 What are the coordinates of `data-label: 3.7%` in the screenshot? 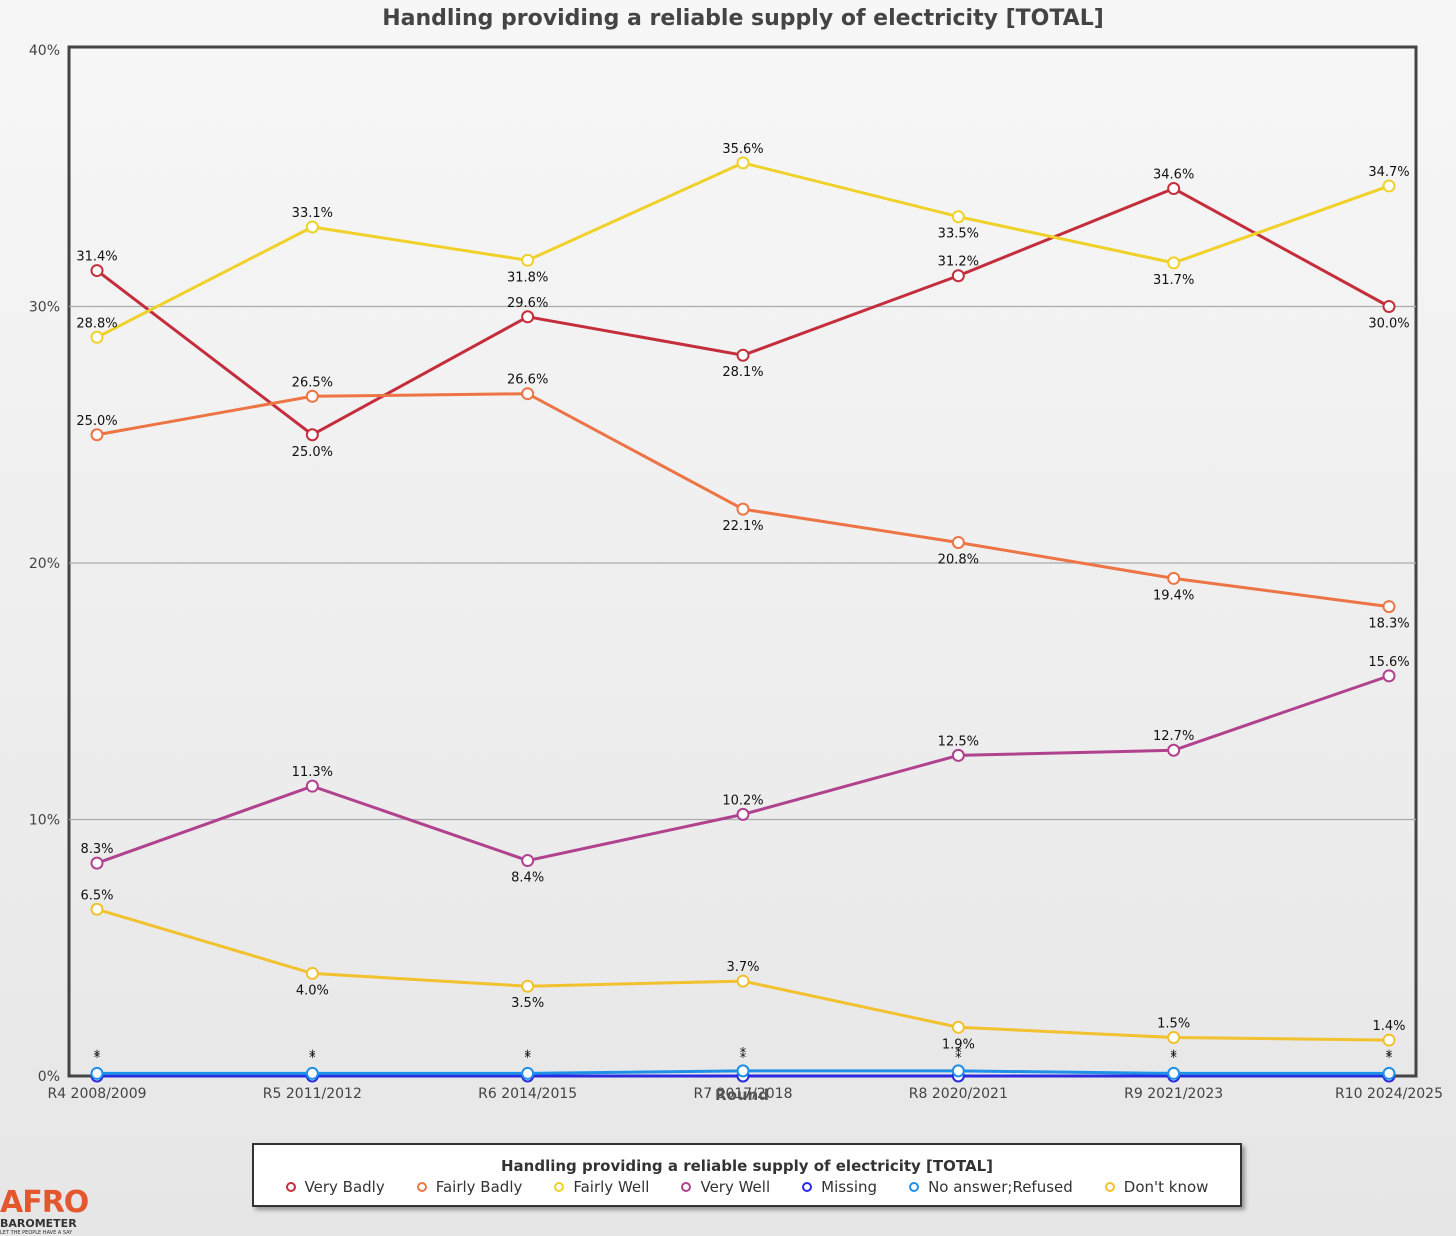 It's located at (742, 967).